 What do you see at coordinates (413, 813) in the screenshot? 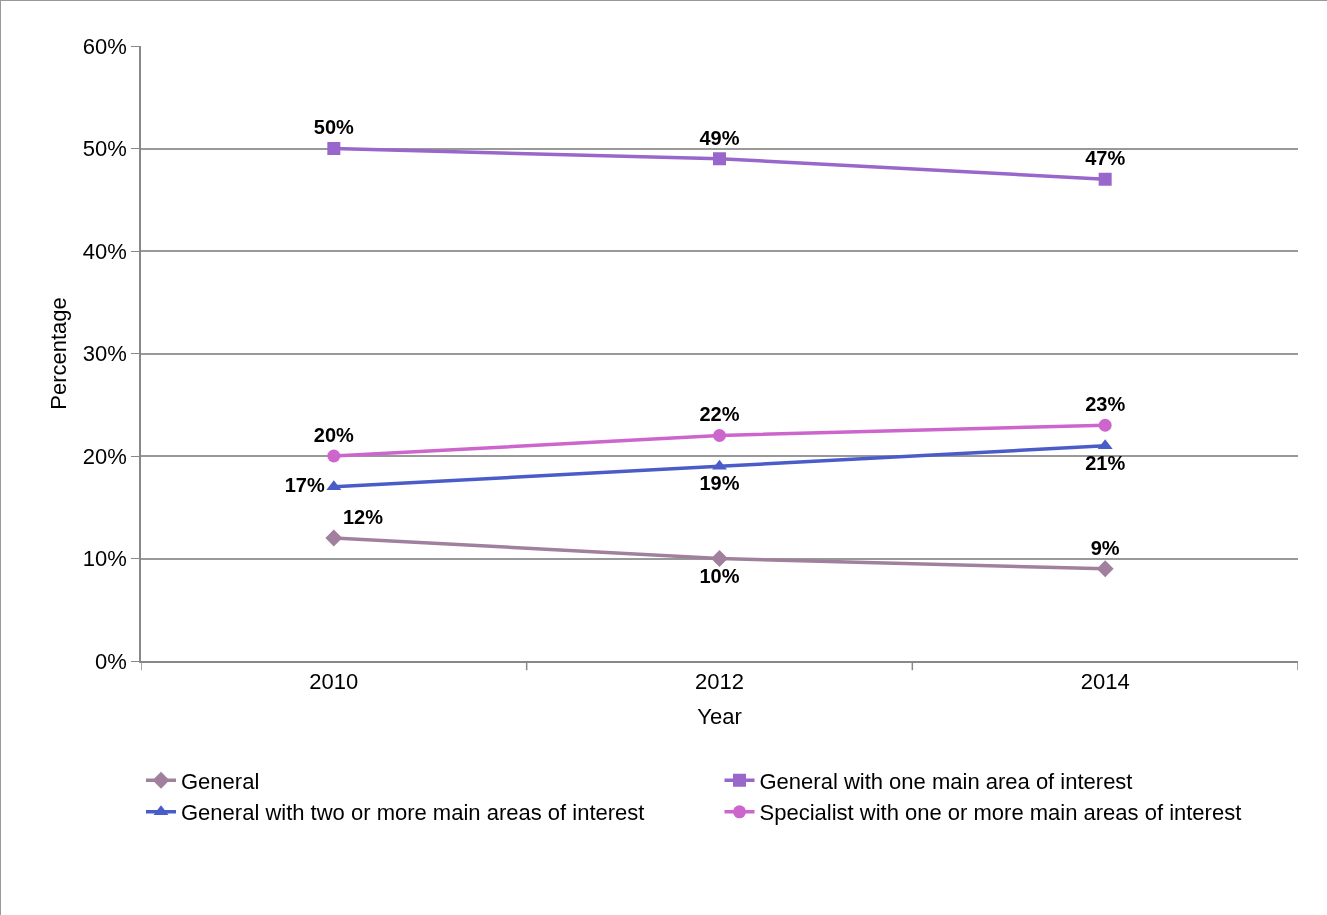
I see `legend-label: General with two or more main areas of interest` at bounding box center [413, 813].